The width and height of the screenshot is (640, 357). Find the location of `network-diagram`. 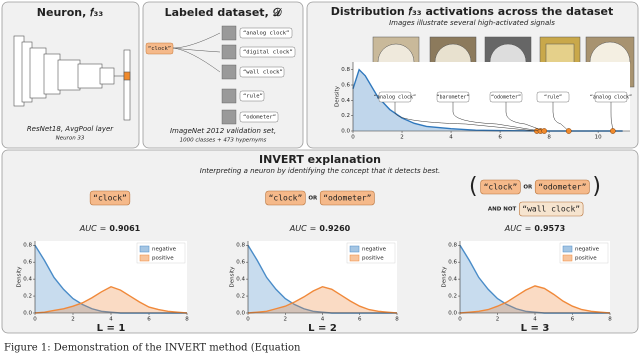

network-diagram is located at coordinates (72, 78).